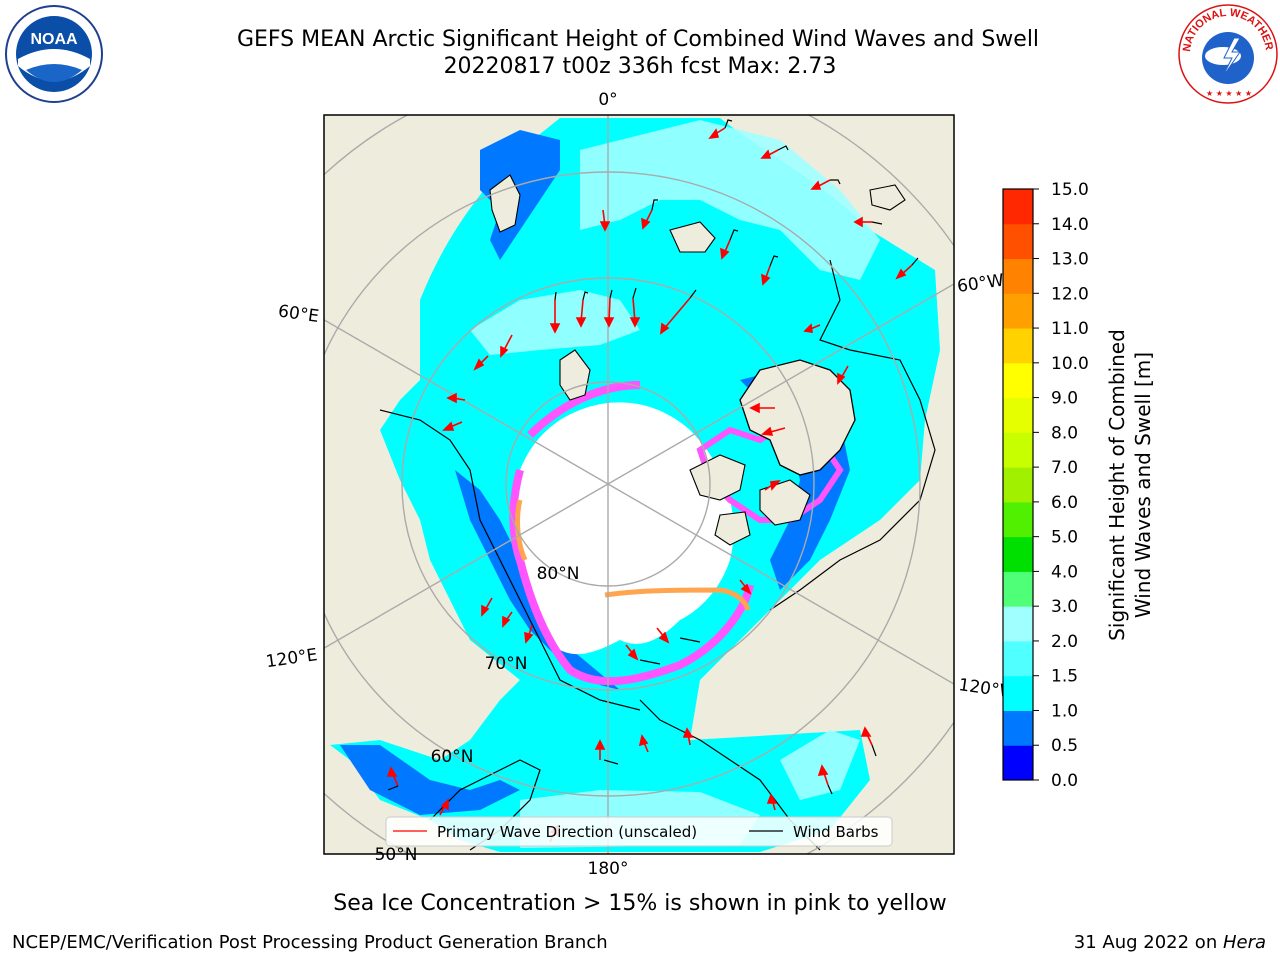 The height and width of the screenshot is (960, 1280). I want to click on noaa-logo: NOAA, so click(54, 54).